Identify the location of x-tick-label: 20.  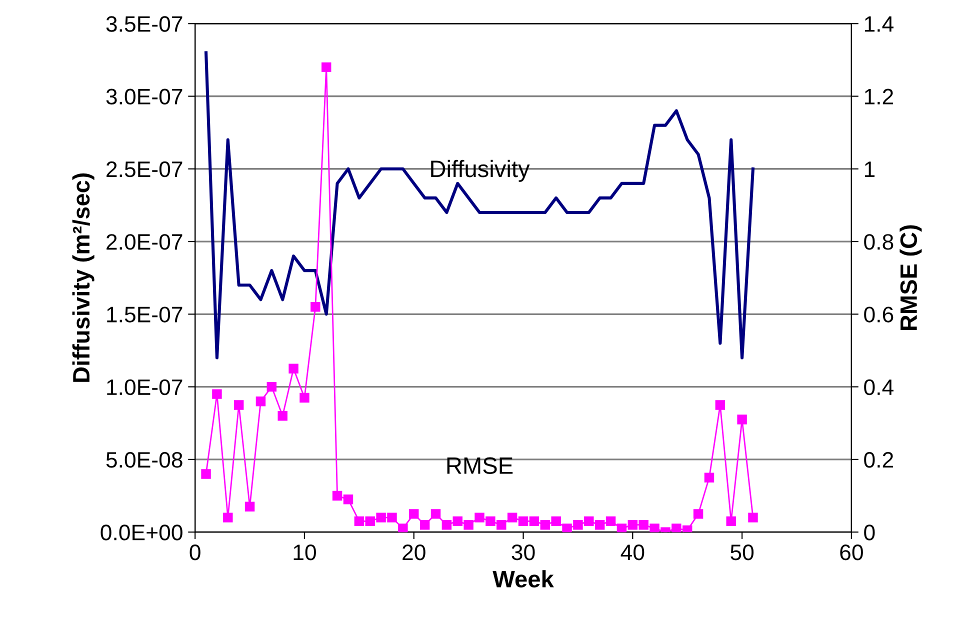
(414, 552).